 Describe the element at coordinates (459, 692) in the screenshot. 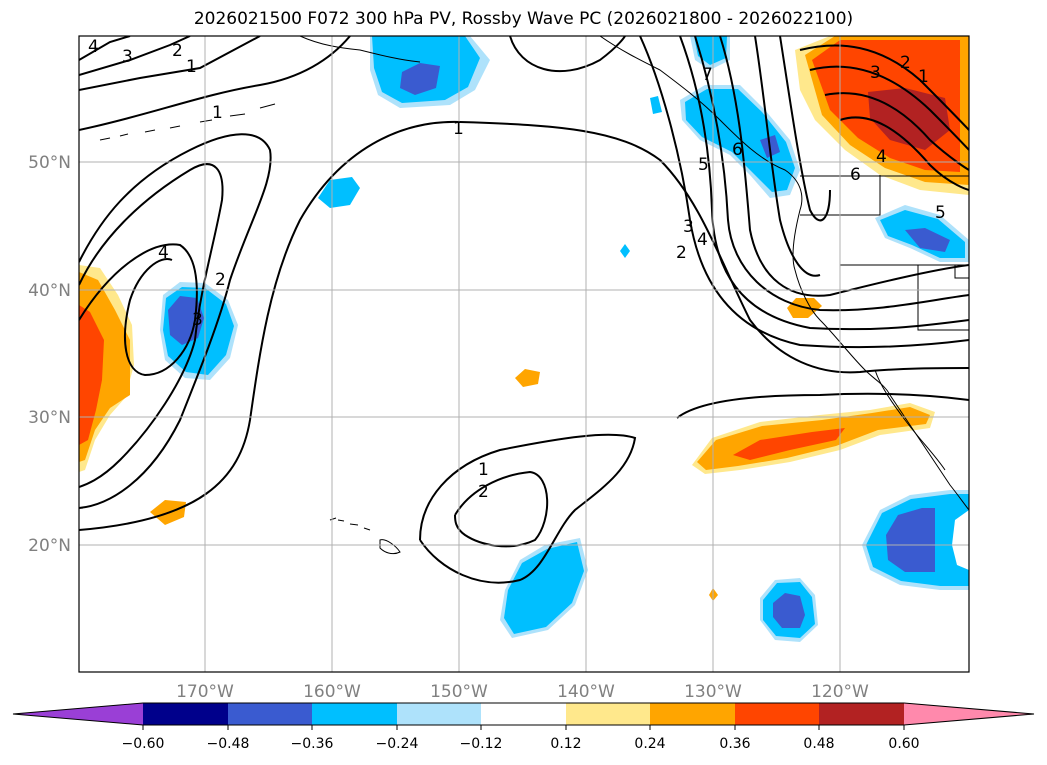

I see `lon-label: 150°W` at that location.